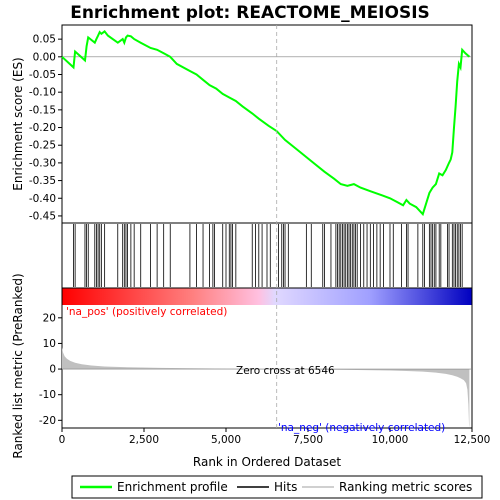  What do you see at coordinates (144, 440) in the screenshot?
I see `x-tick-label: 2,500` at bounding box center [144, 440].